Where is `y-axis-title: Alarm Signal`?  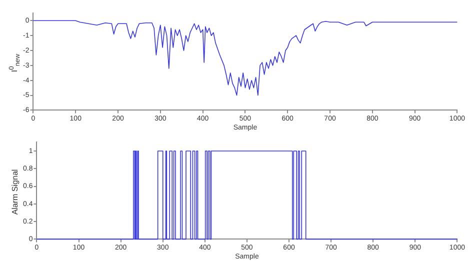 y-axis-title: Alarm Signal is located at coordinates (15, 192).